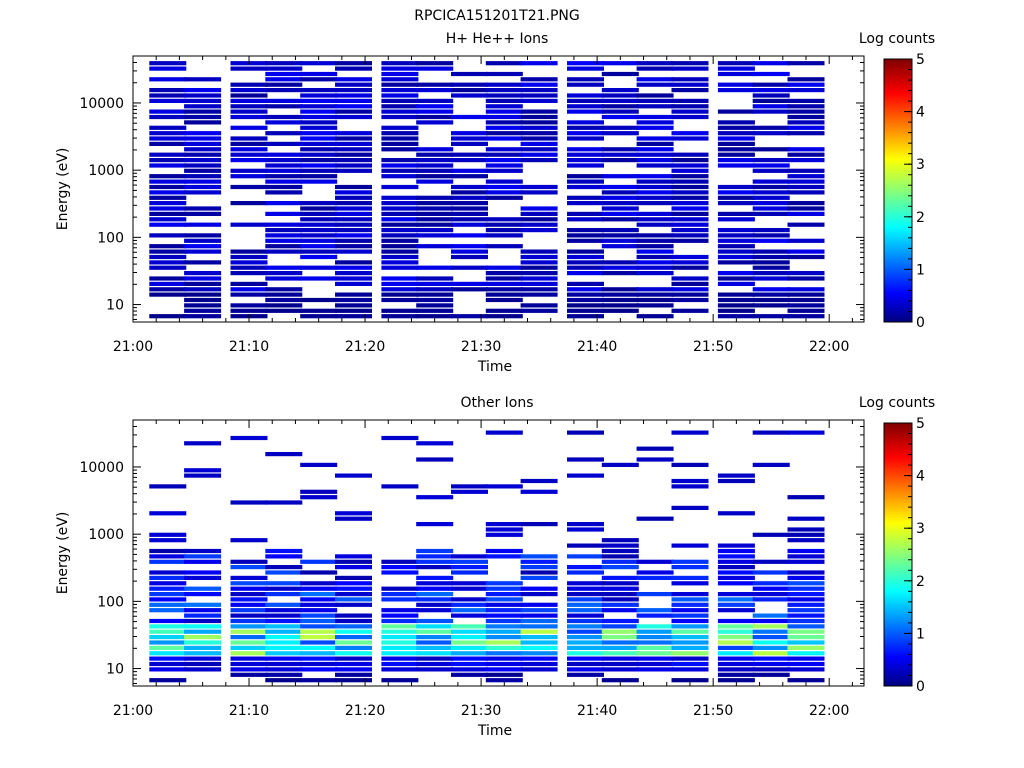 The image size is (1024, 768). What do you see at coordinates (920, 529) in the screenshot?
I see `colorbar-tick-label: 3` at bounding box center [920, 529].